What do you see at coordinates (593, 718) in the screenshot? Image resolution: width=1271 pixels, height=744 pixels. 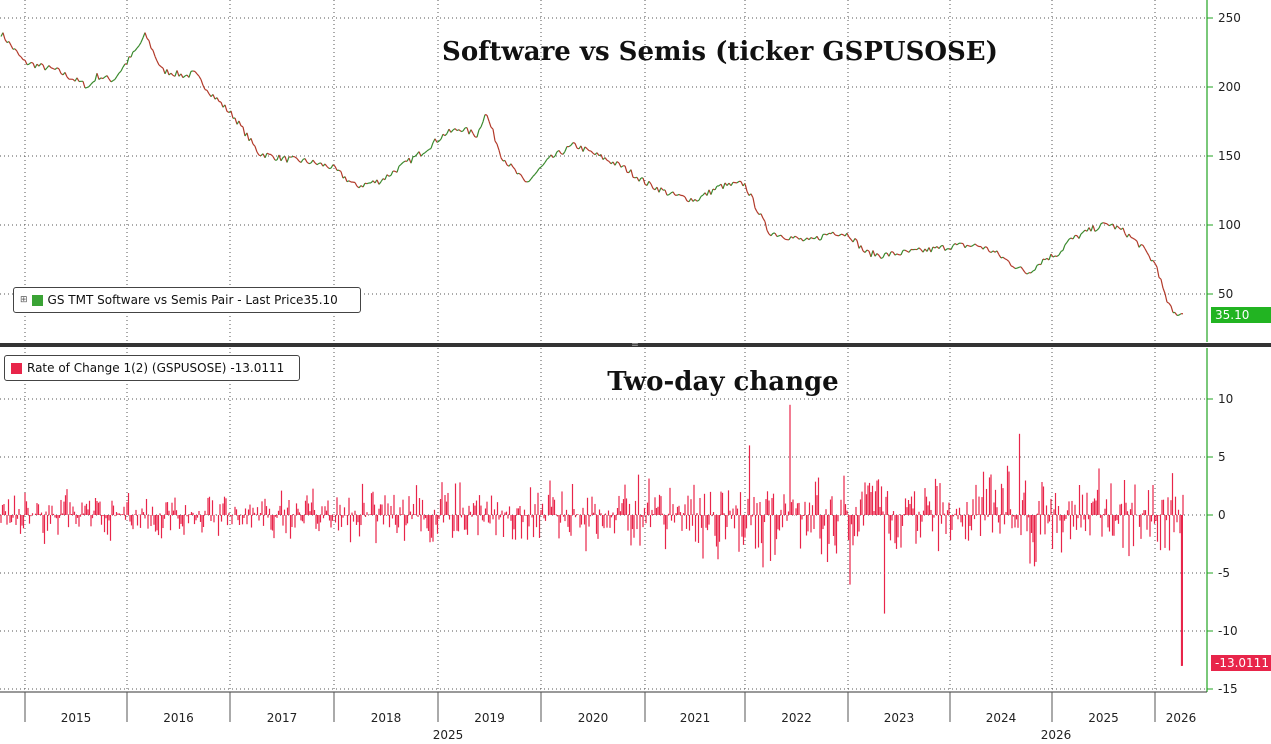 I see `x-year-label: 2020` at bounding box center [593, 718].